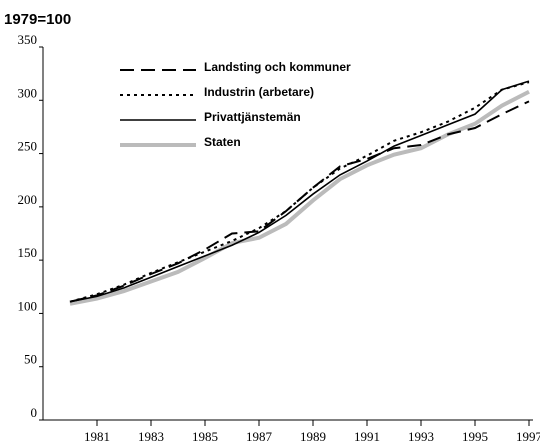  I want to click on x-tick-label: 1985, so click(205, 436).